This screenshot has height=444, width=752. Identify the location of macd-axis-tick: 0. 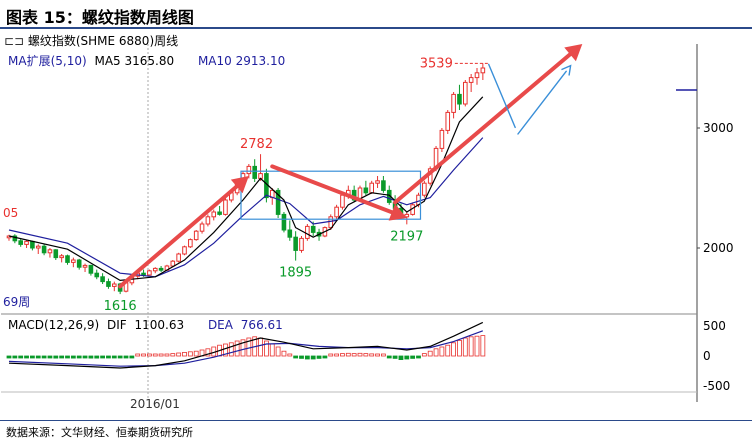
(707, 356).